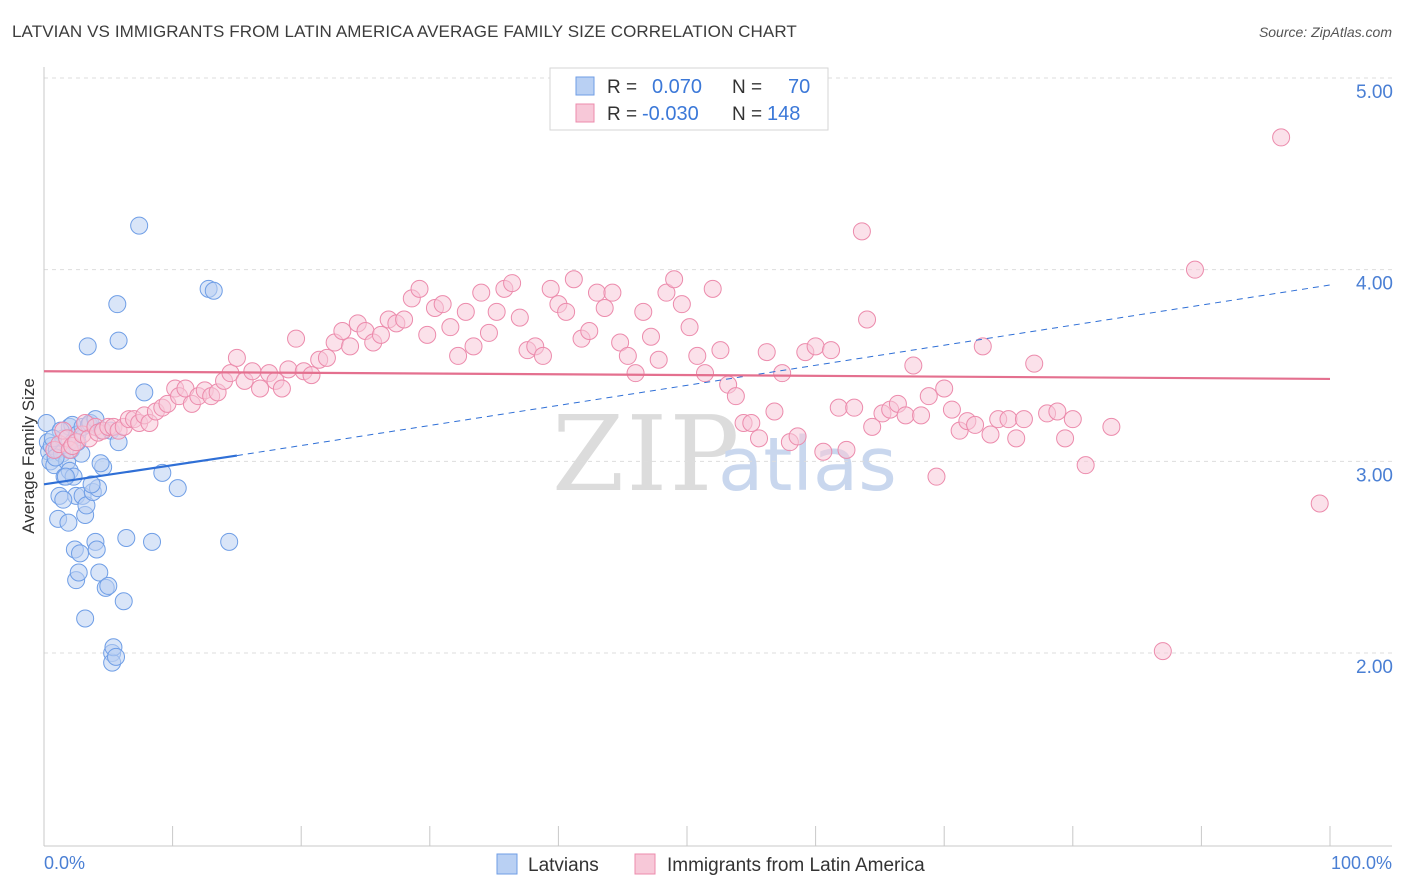 Image resolution: width=1406 pixels, height=892 pixels. Describe the element at coordinates (807, 465) in the screenshot. I see `watermark-atlas: atlas` at that location.